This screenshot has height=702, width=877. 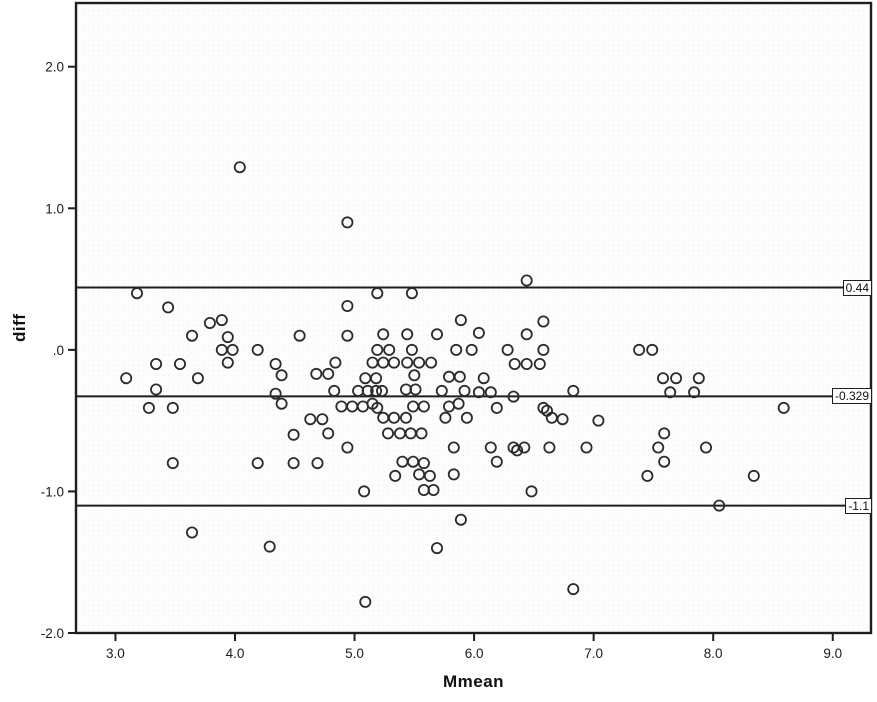 I want to click on y-tick-label: -1.0, so click(x=52, y=491).